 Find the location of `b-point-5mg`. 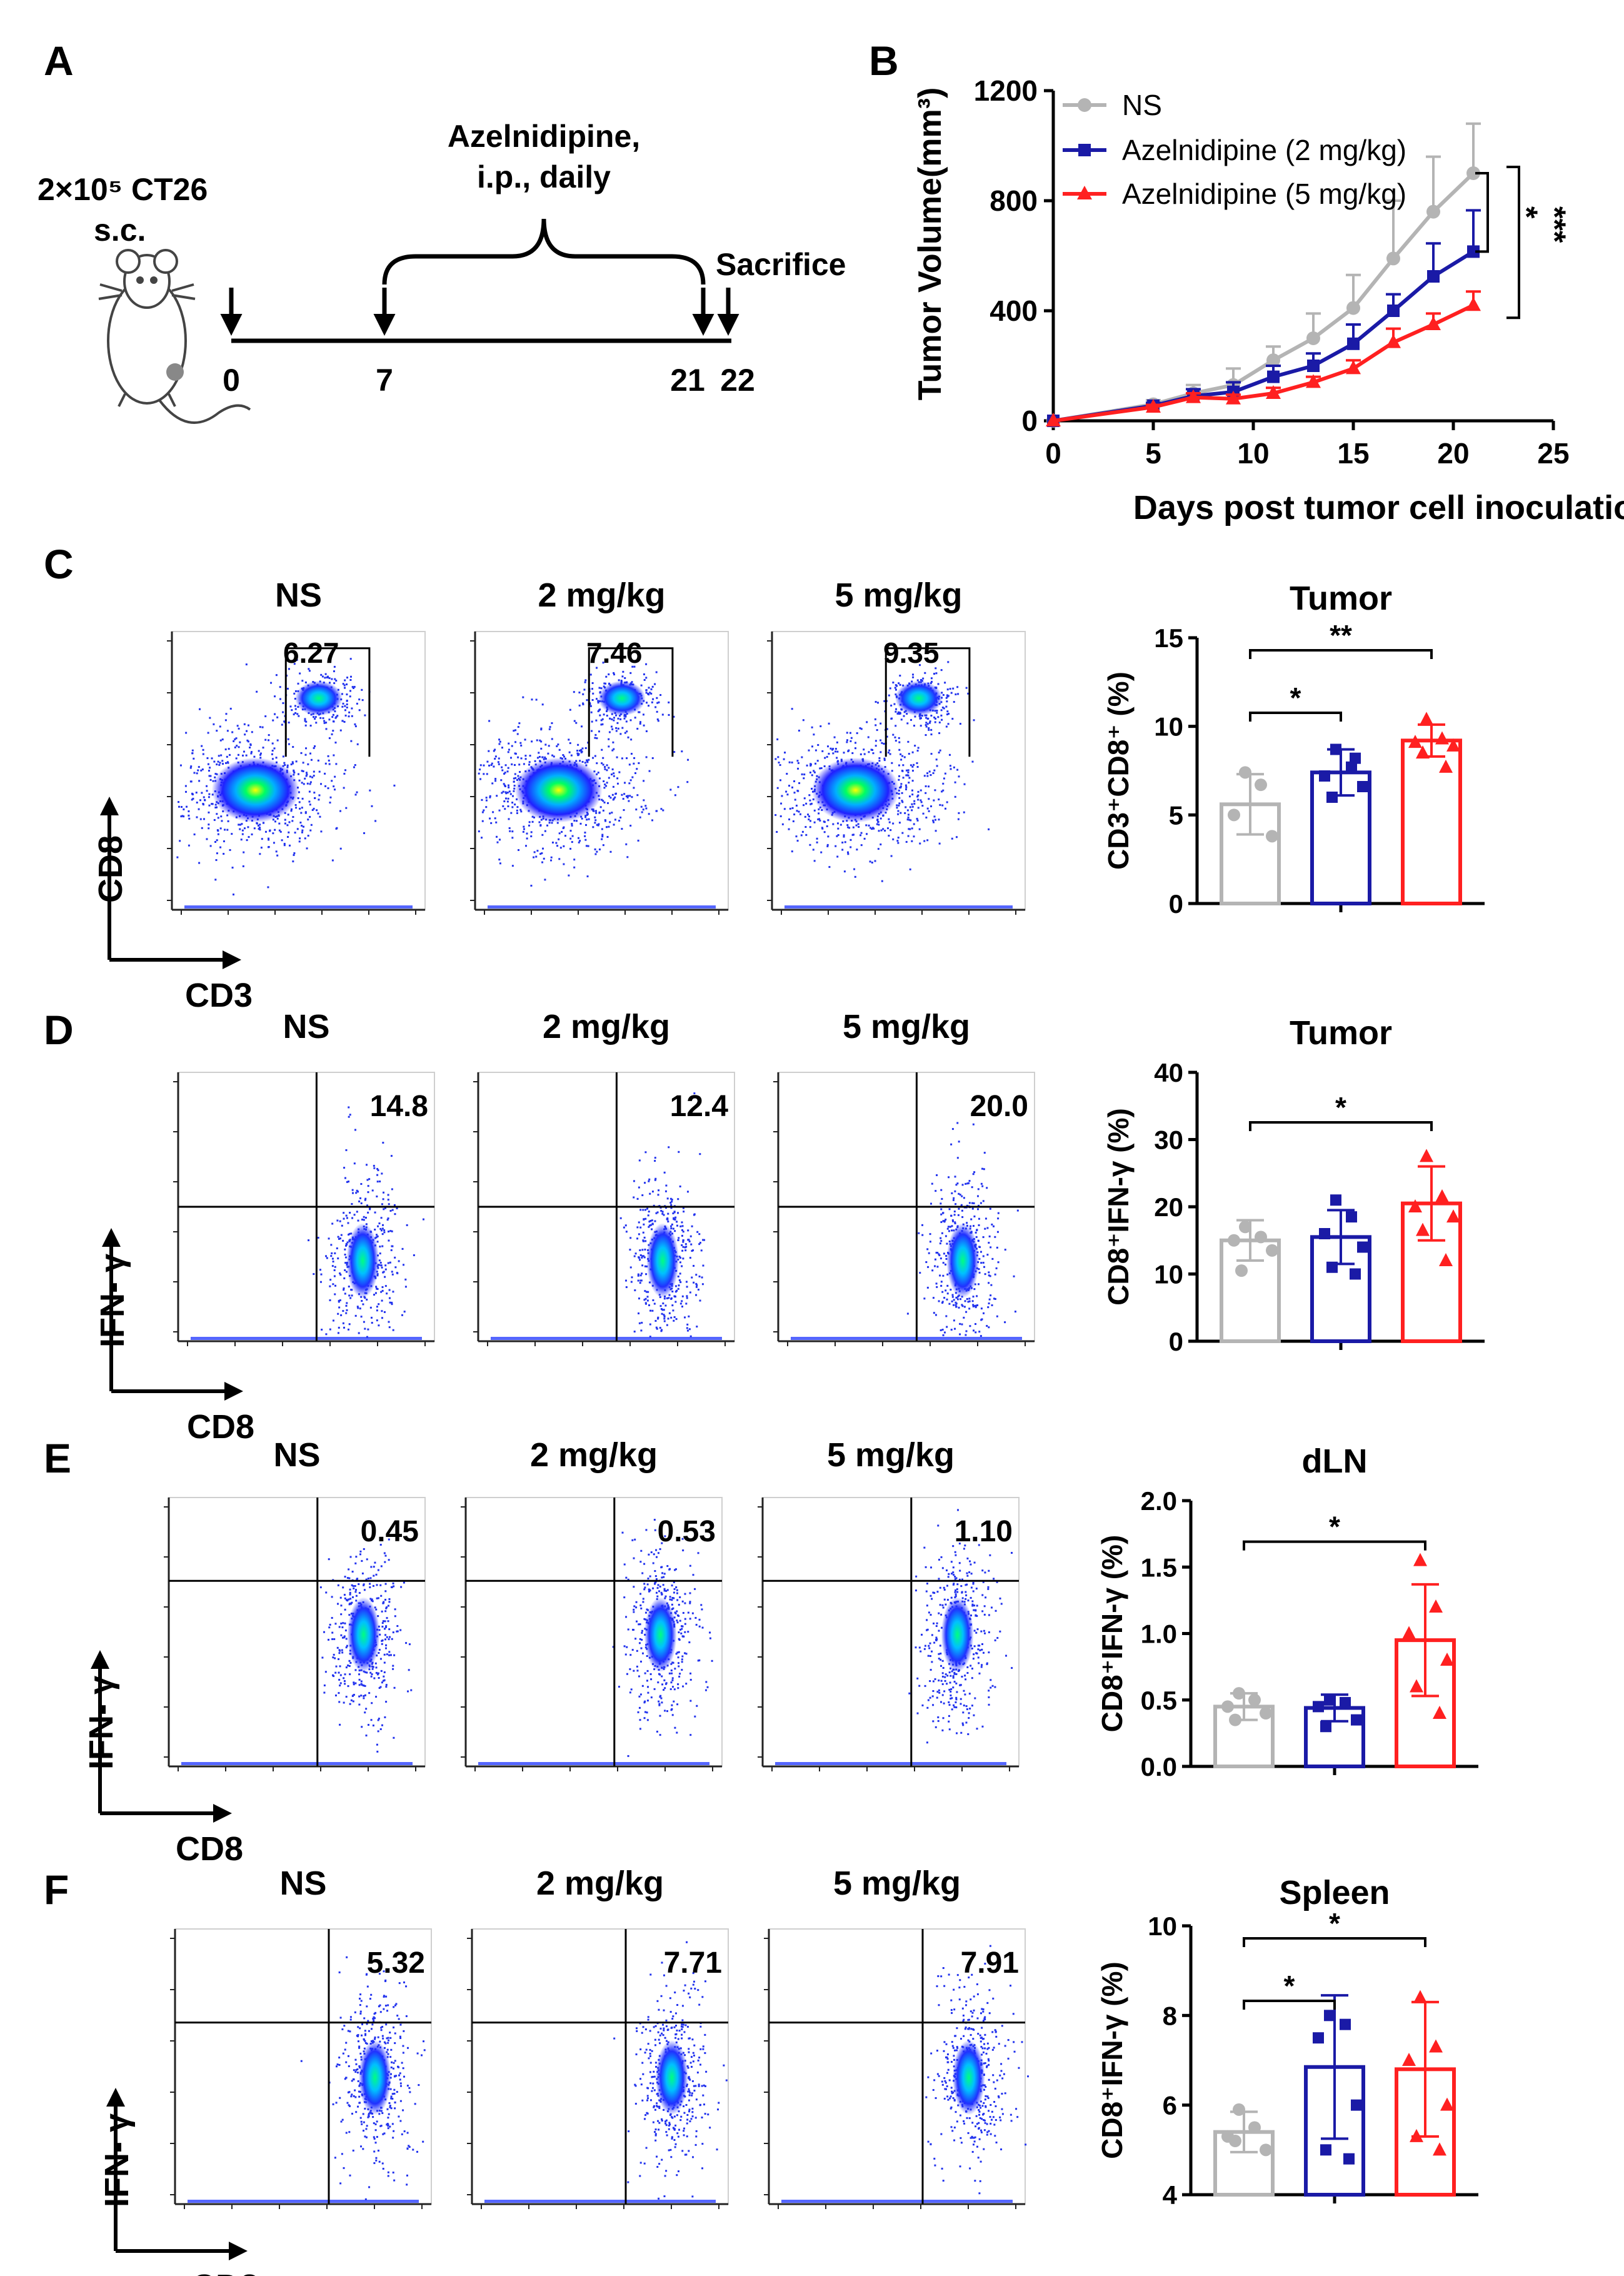

b-point-5mg is located at coordinates (1393, 341).